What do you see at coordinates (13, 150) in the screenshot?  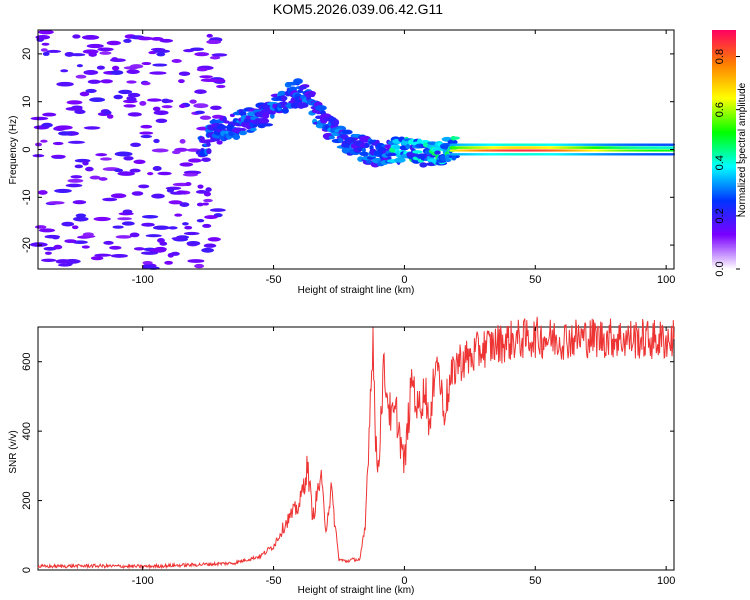 I see `spectrogram-ylabel: Frequency (Hz)` at bounding box center [13, 150].